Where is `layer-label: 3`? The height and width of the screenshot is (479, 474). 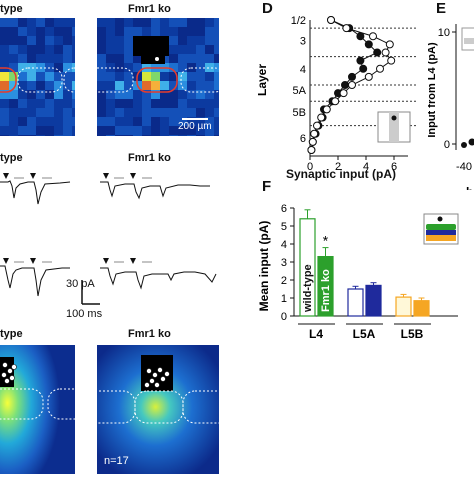 layer-label: 3 is located at coordinates (303, 41).